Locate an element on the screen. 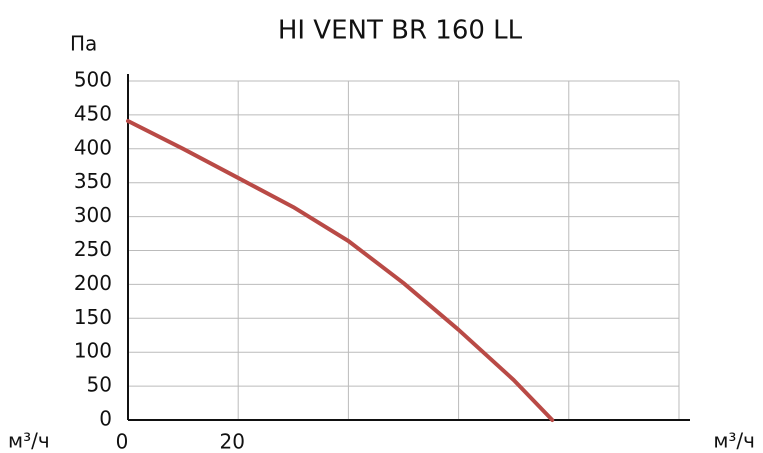 The width and height of the screenshot is (763, 453). y-axis-label: Па is located at coordinates (83, 44).